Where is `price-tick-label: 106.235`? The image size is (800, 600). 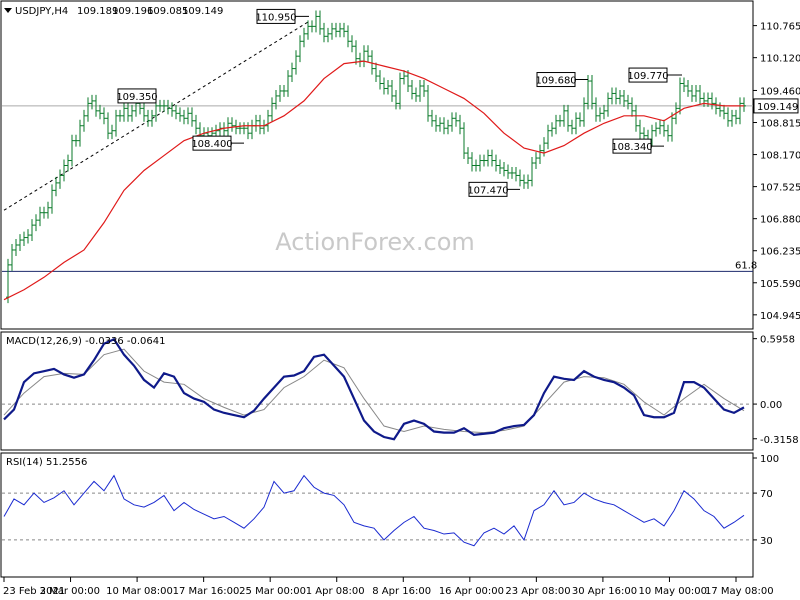 price-tick-label: 106.235 is located at coordinates (780, 252).